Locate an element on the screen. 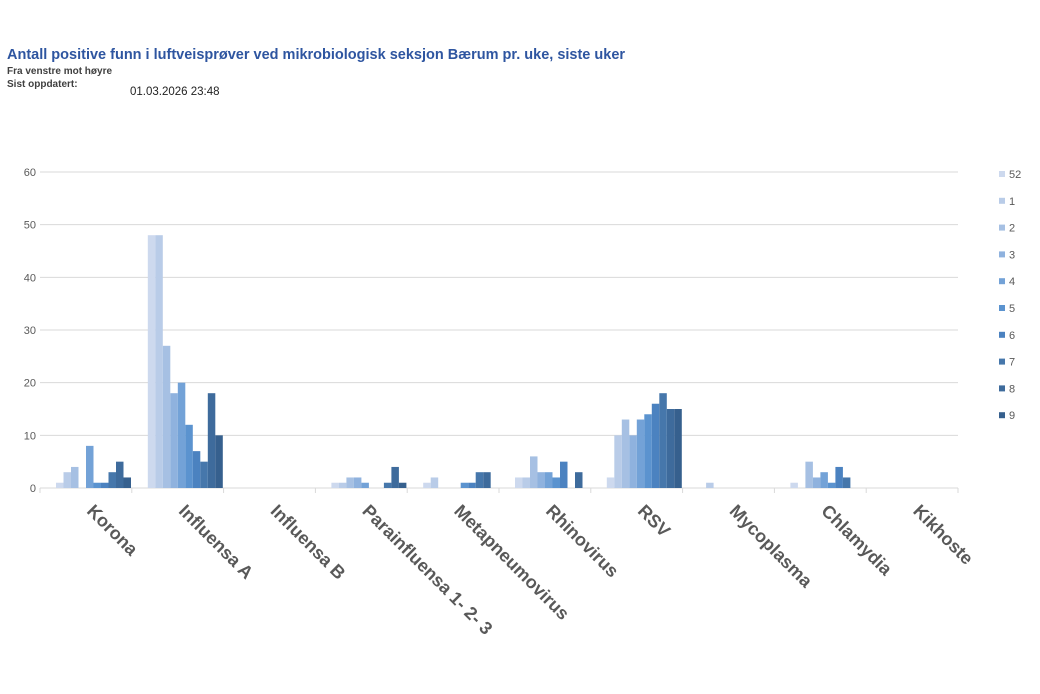 The image size is (1040, 694). last-updated-label: Sist oppdatert: is located at coordinates (42, 84).